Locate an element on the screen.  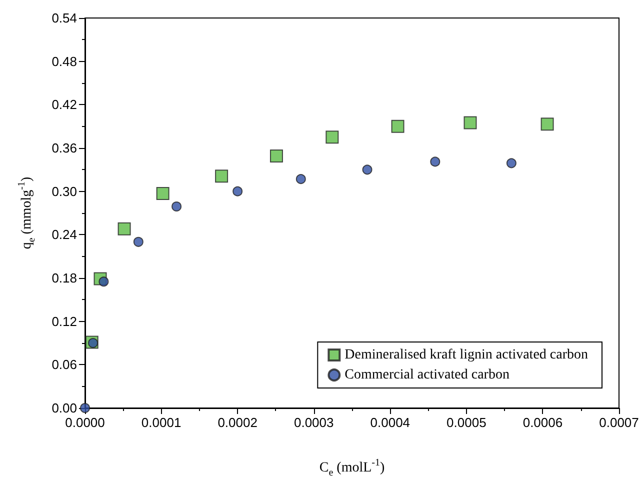
x-tick-label: 0.0003 is located at coordinates (314, 422).